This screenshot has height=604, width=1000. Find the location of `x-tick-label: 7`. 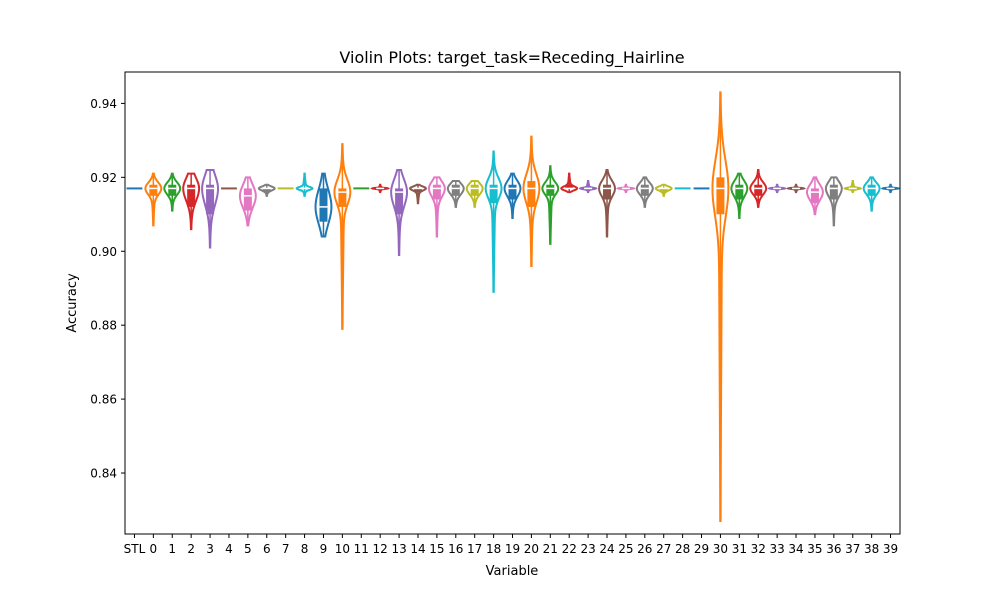

x-tick-label: 7 is located at coordinates (286, 549).